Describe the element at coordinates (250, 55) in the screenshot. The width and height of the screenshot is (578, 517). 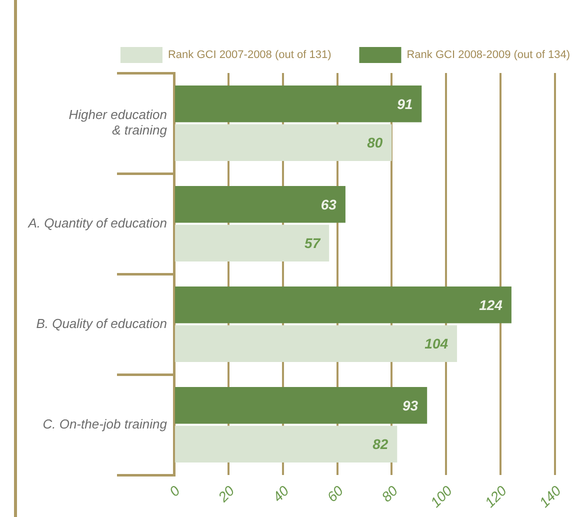
I see `legend-label: Rank GCI 2007-2008 (out of 131)` at that location.